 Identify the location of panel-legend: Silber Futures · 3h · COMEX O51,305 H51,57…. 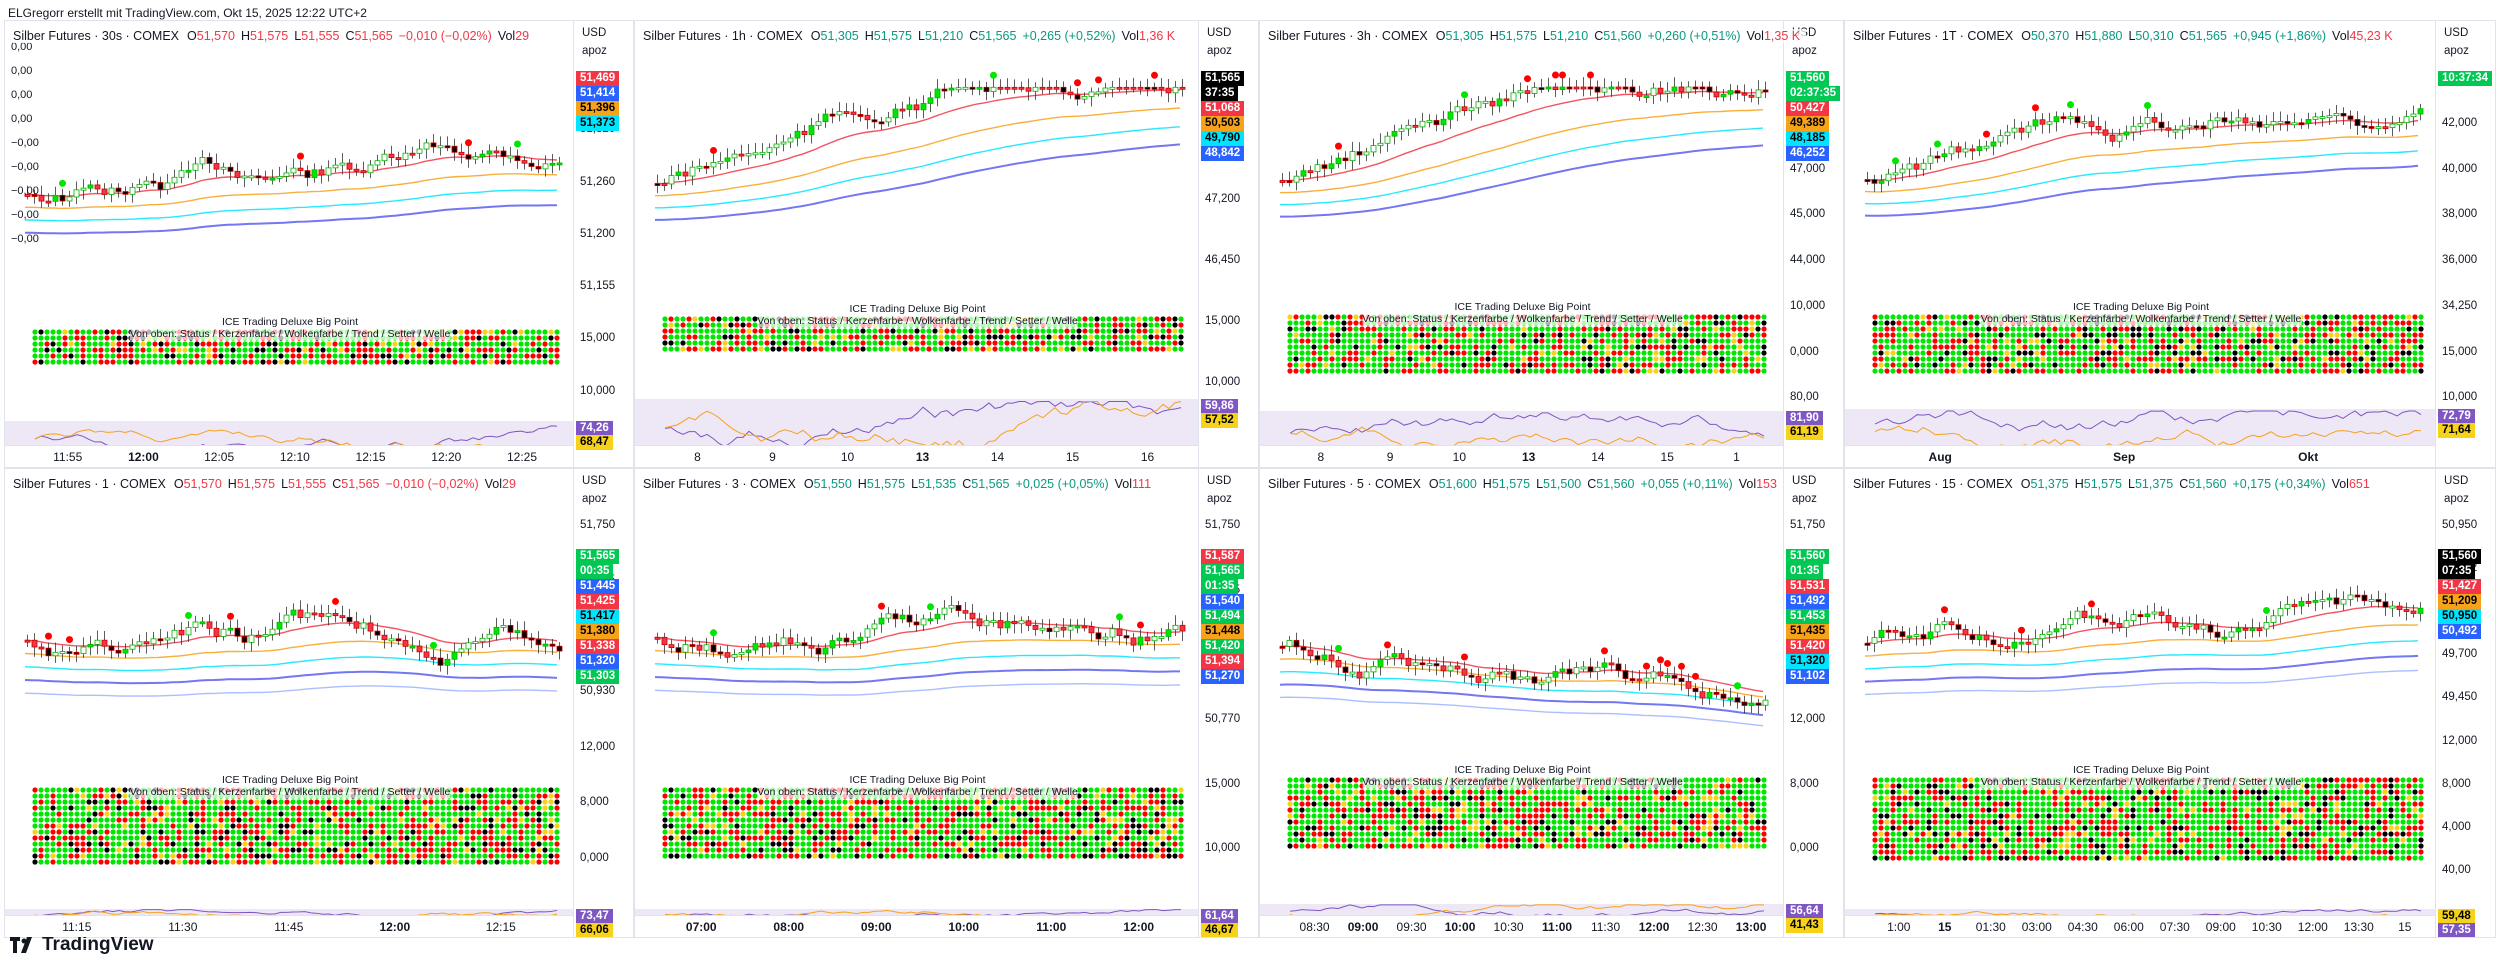
(1537, 36).